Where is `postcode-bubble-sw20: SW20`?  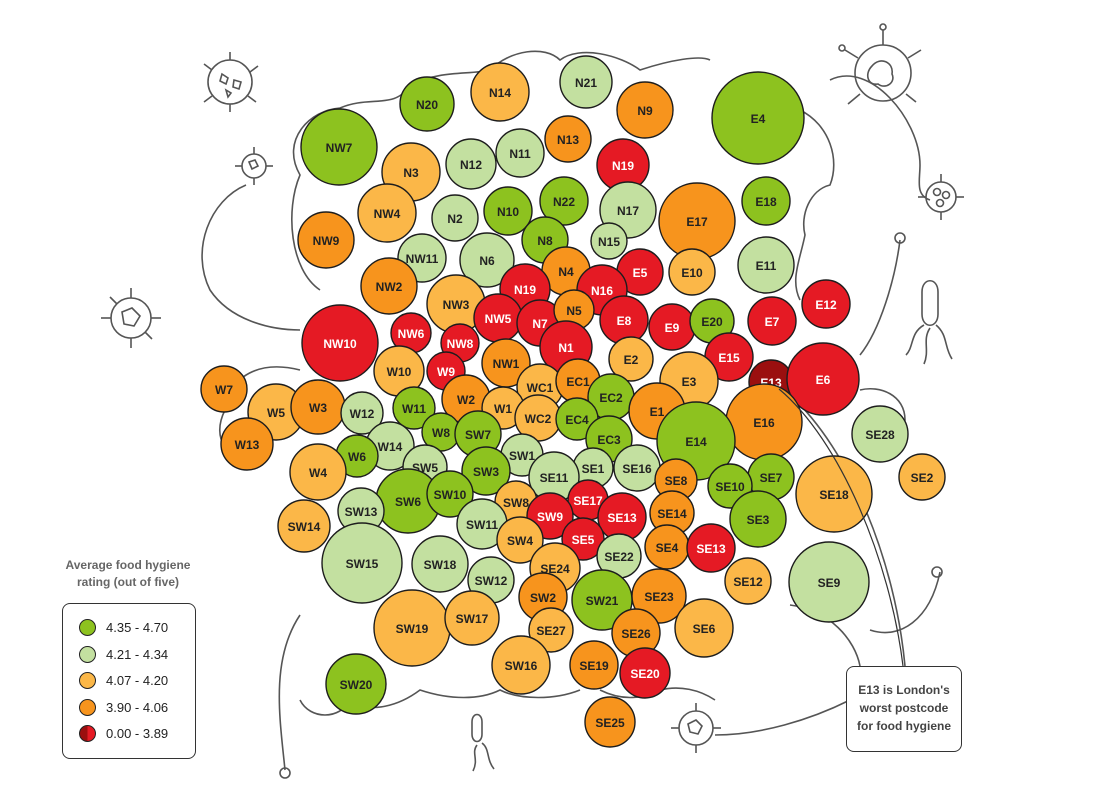 postcode-bubble-sw20: SW20 is located at coordinates (356, 684).